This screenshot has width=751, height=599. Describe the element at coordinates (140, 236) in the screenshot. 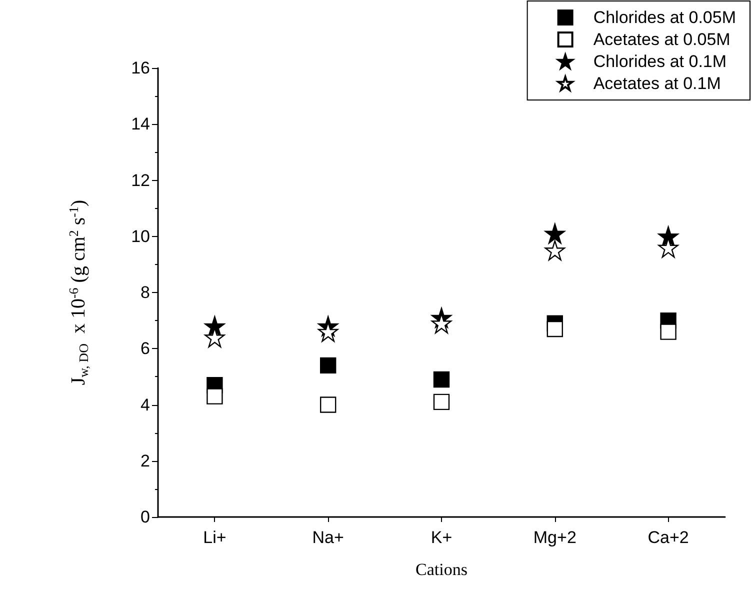

I see `y-tick-label: 10` at that location.